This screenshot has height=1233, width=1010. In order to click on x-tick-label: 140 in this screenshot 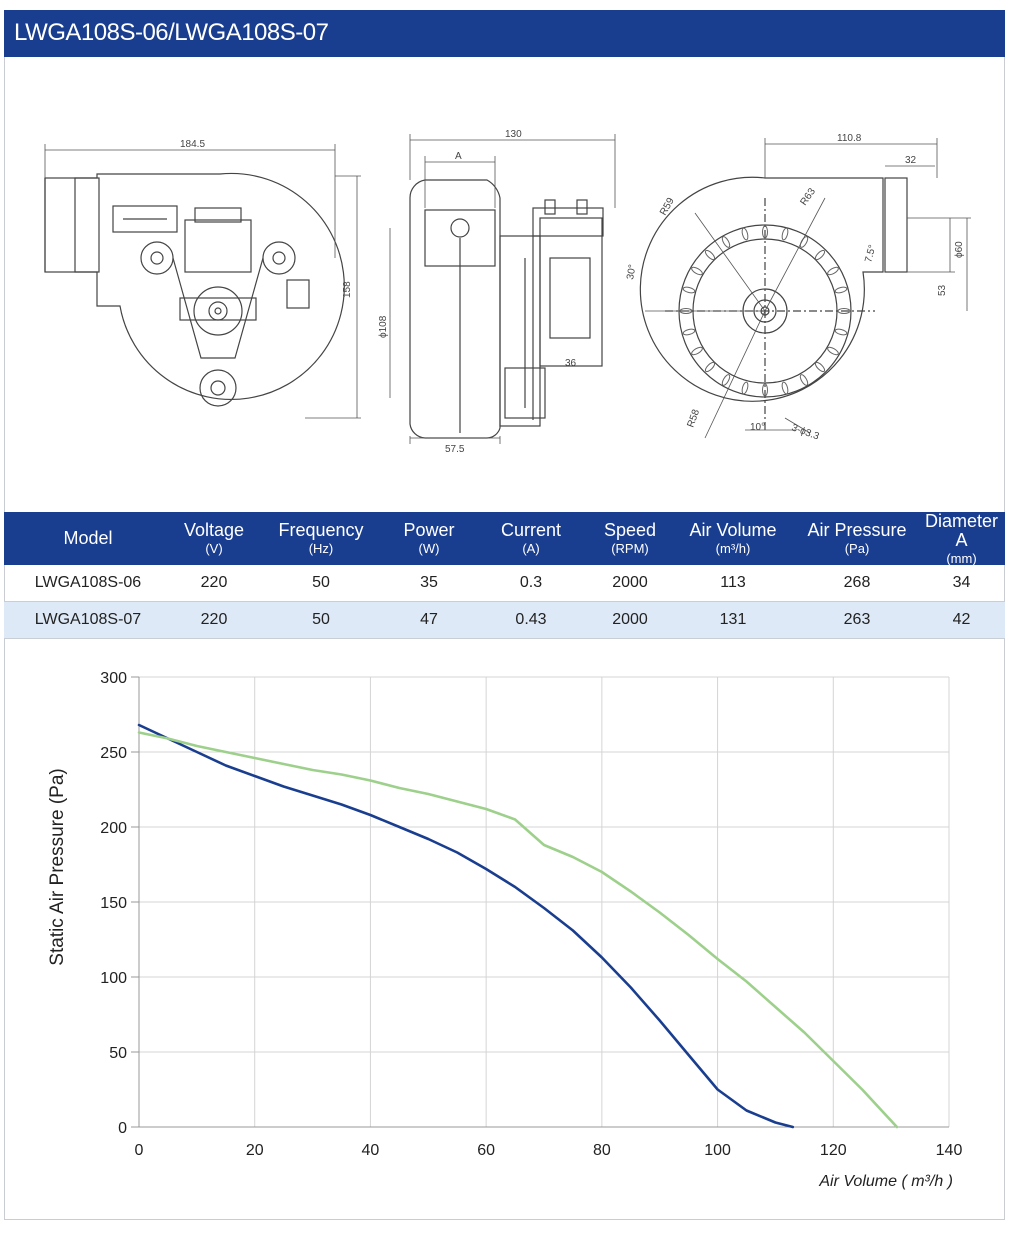, I will do `click(949, 1150)`.